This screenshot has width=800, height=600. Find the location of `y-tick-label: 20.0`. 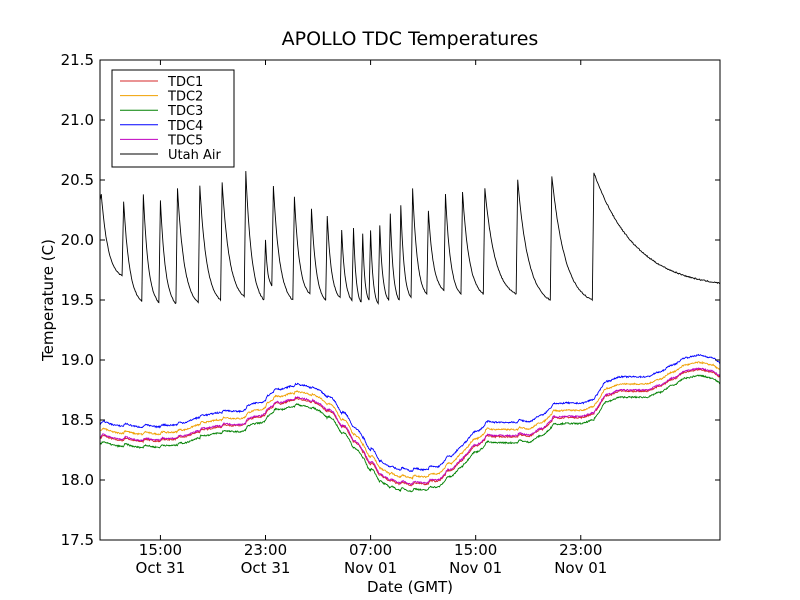

y-tick-label: 20.0 is located at coordinates (77, 240).